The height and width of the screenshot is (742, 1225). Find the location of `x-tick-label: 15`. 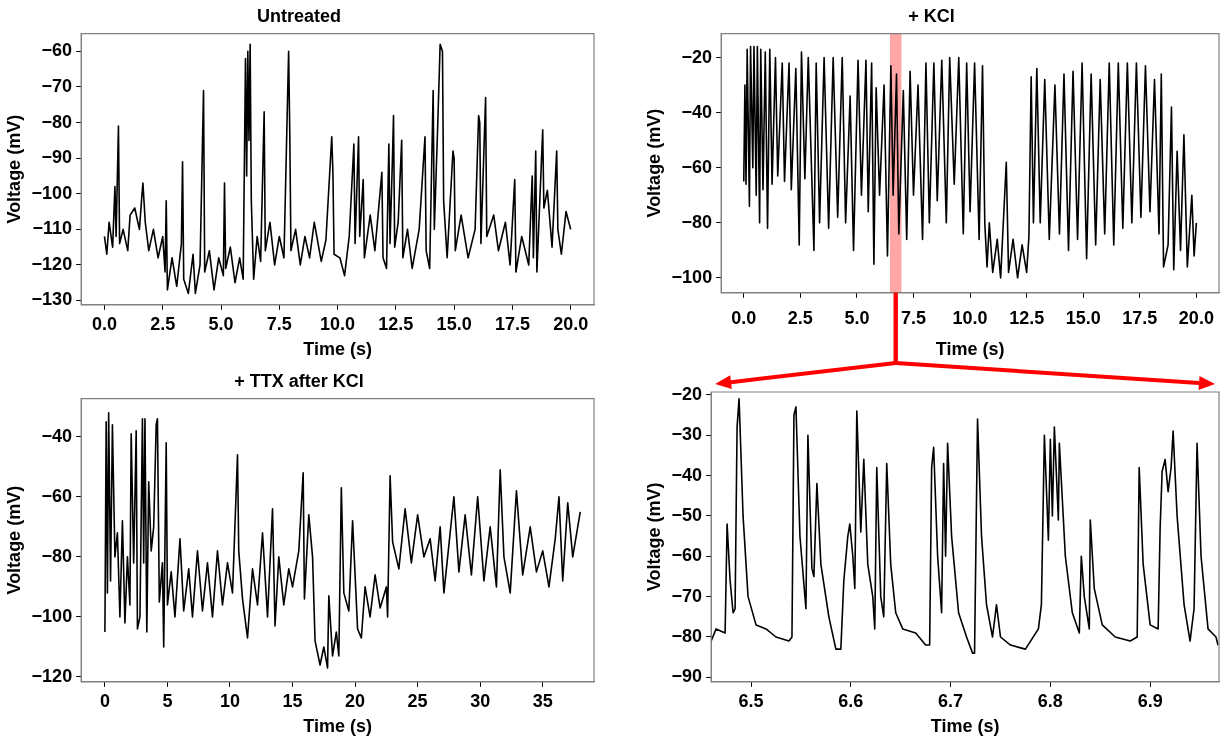

x-tick-label: 15 is located at coordinates (292, 700).